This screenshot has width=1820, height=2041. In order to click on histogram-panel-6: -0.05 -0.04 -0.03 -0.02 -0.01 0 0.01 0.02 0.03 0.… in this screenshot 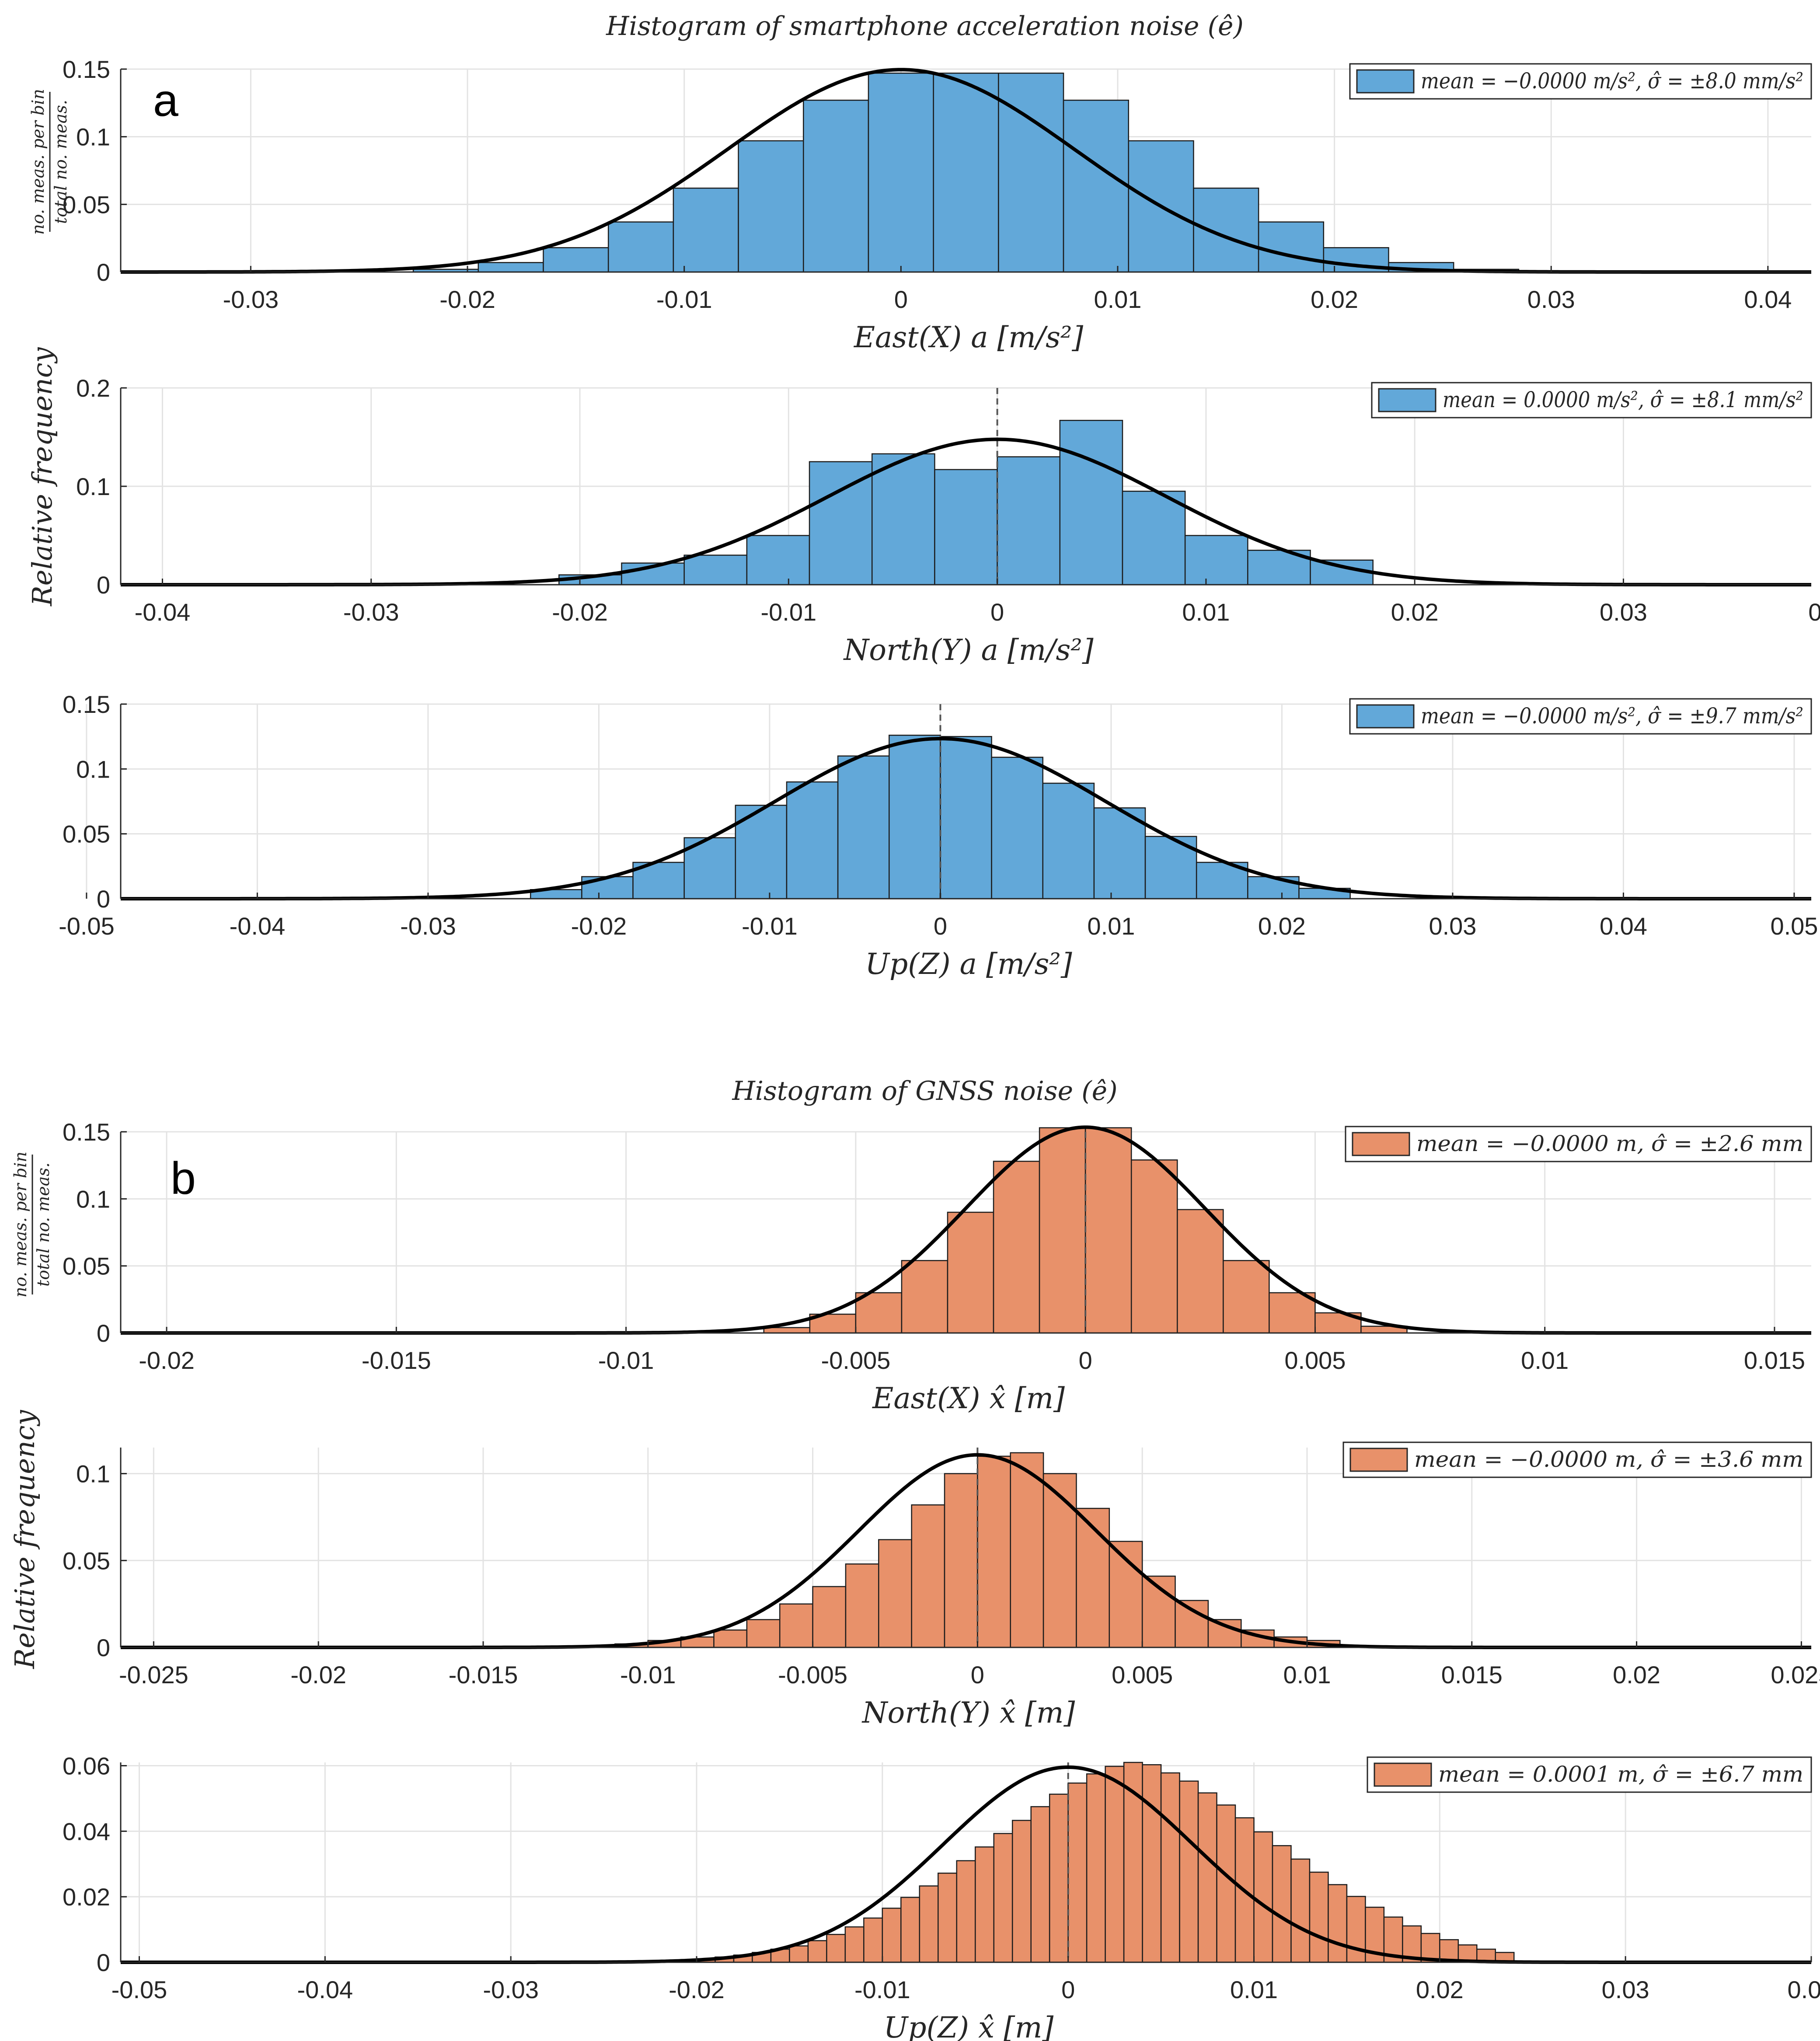, I will do `click(941, 1897)`.